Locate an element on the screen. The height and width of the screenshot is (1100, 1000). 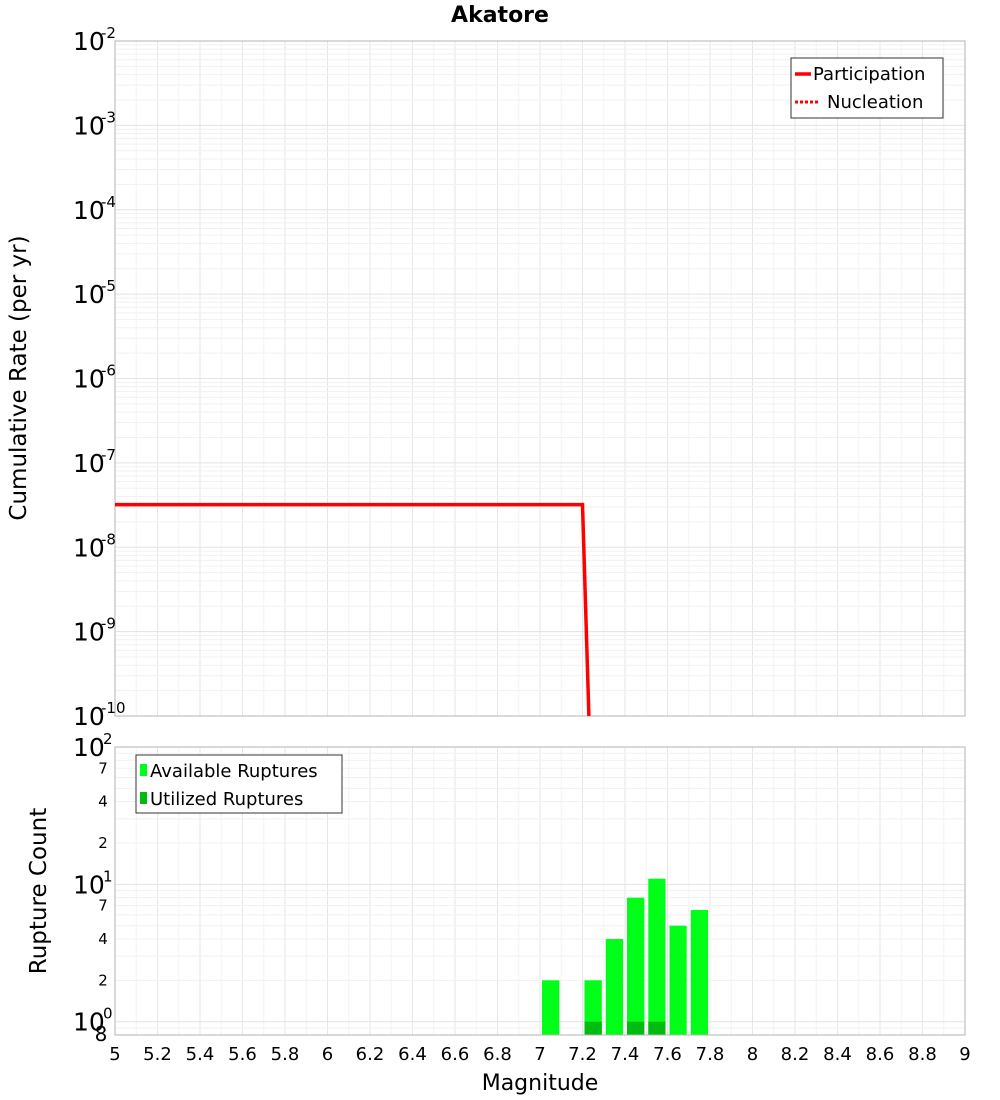
y-tick-label: 10⁻⁷ is located at coordinates (94, 462).